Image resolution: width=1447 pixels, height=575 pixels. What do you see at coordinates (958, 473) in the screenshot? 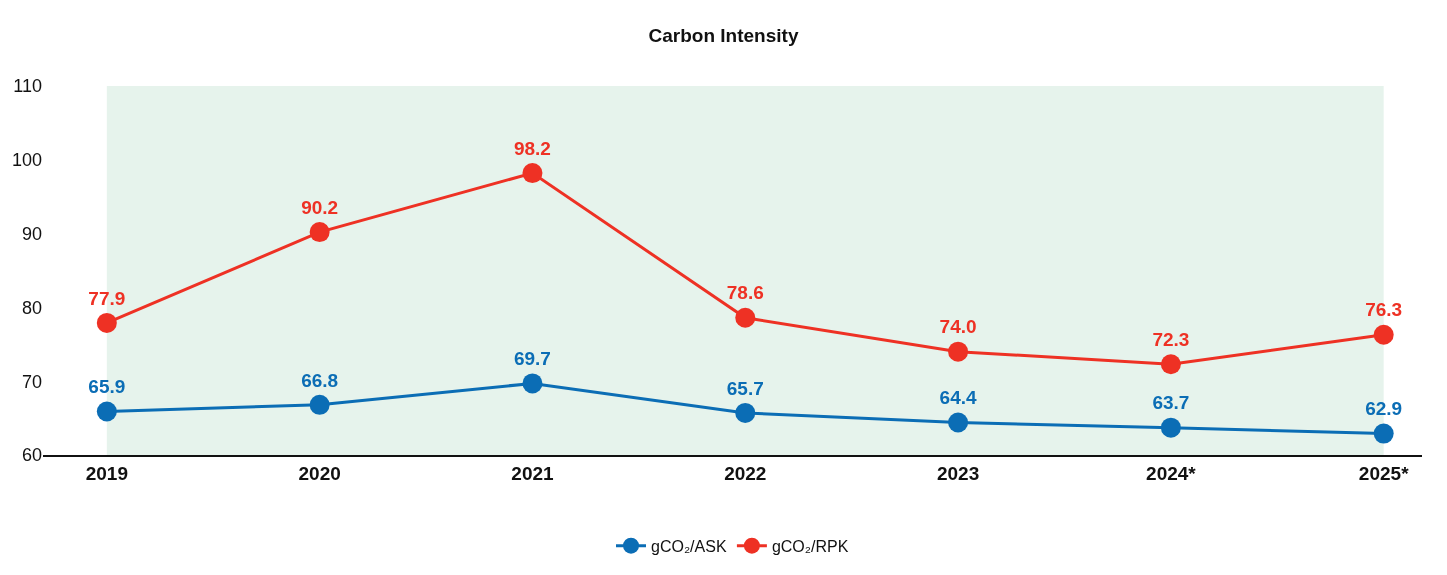
I see `x-tick-label: 2023` at bounding box center [958, 473].